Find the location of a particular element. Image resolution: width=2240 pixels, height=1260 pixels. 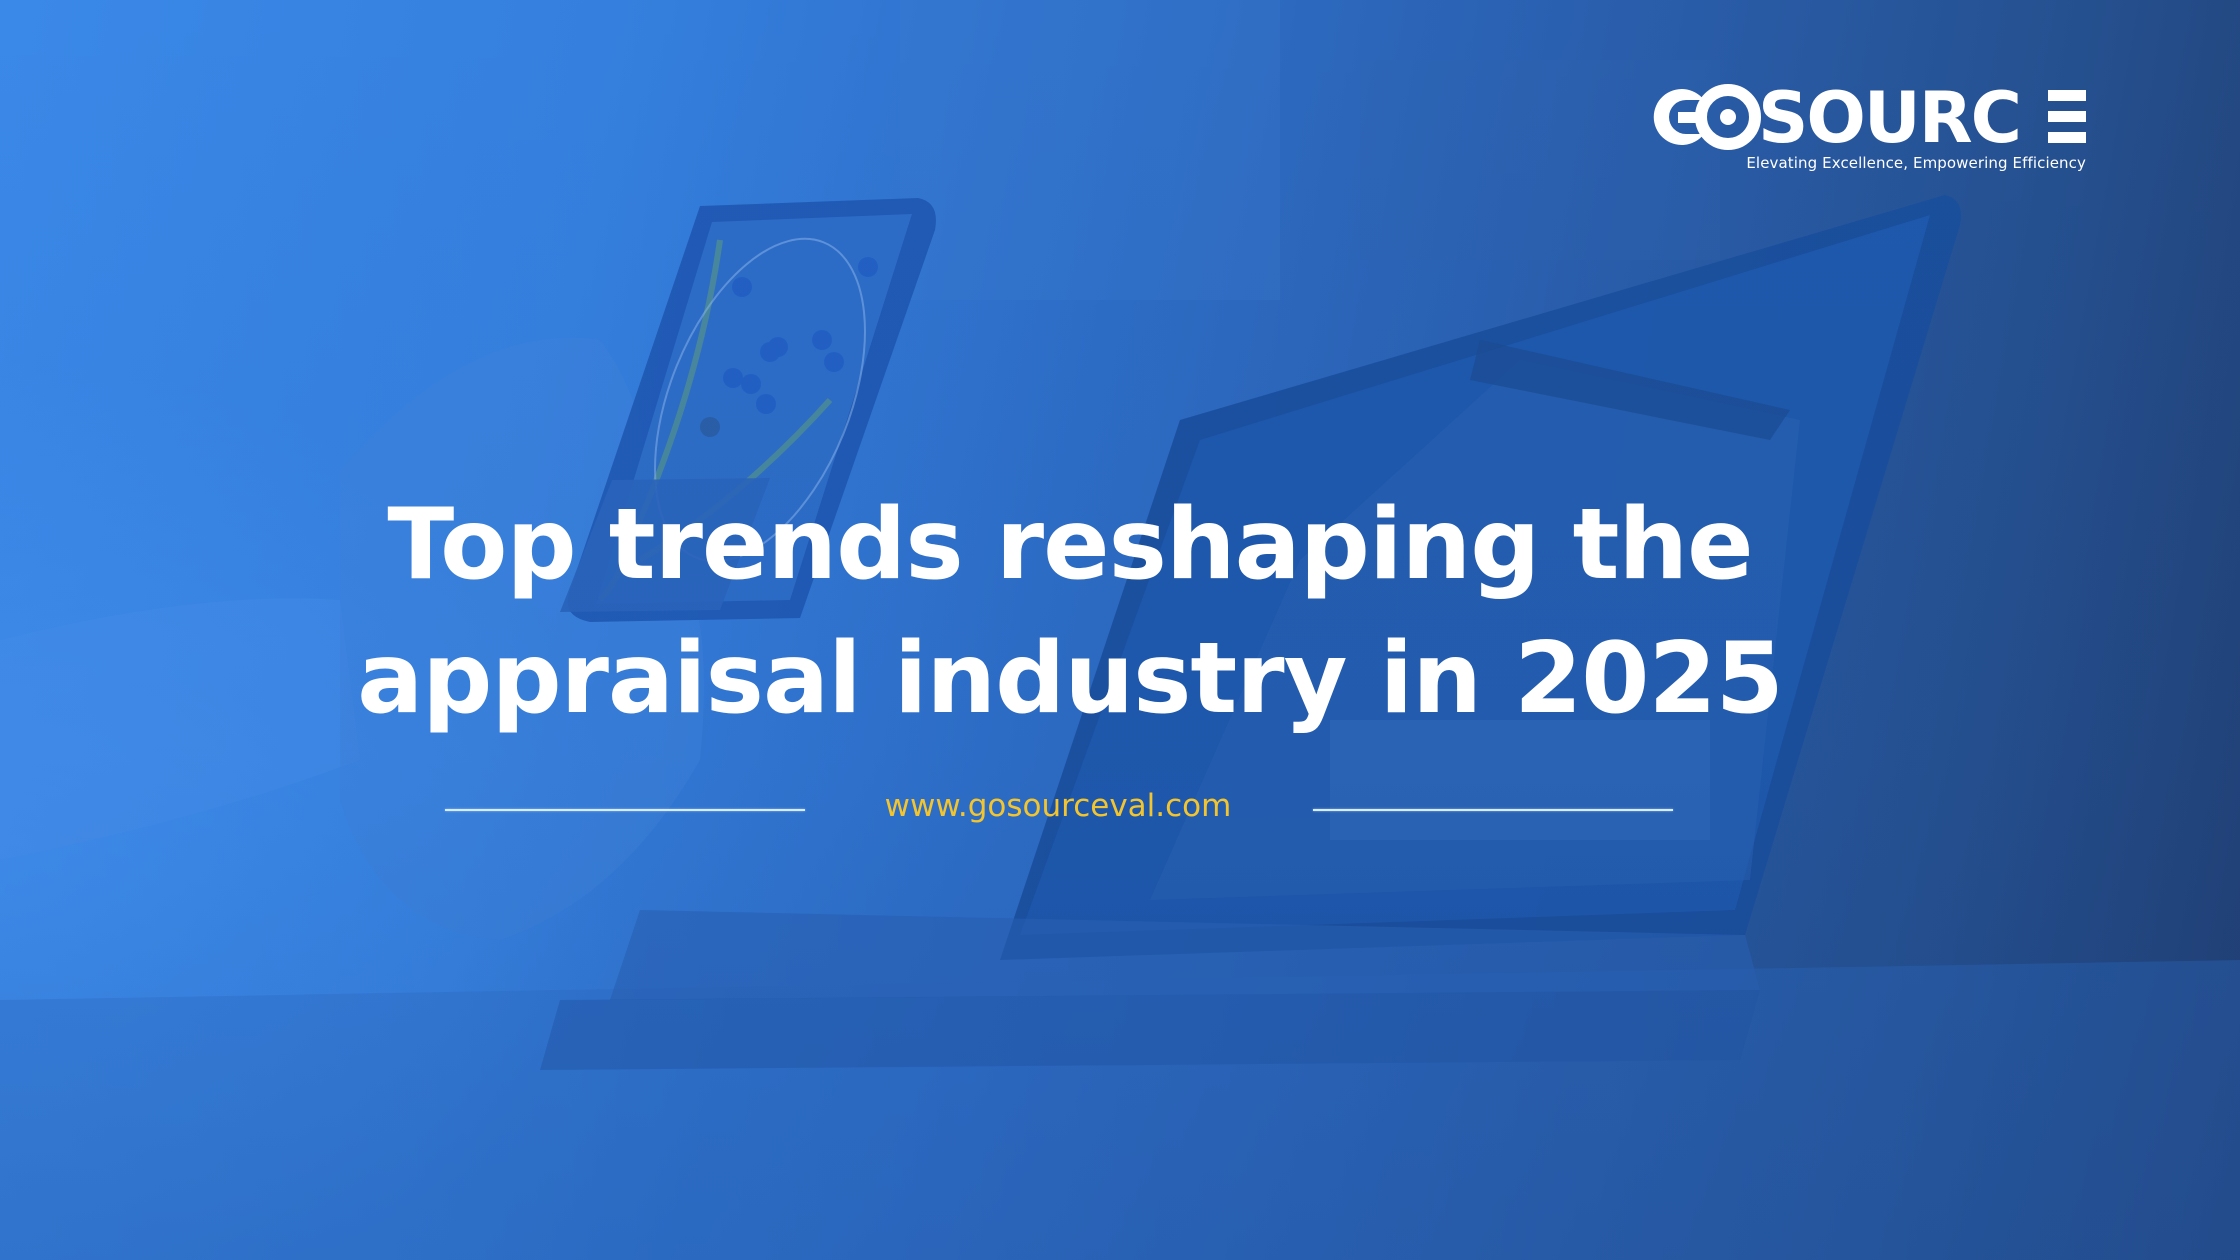

title-line-1: Top trends reshaping the is located at coordinates (1070, 545).